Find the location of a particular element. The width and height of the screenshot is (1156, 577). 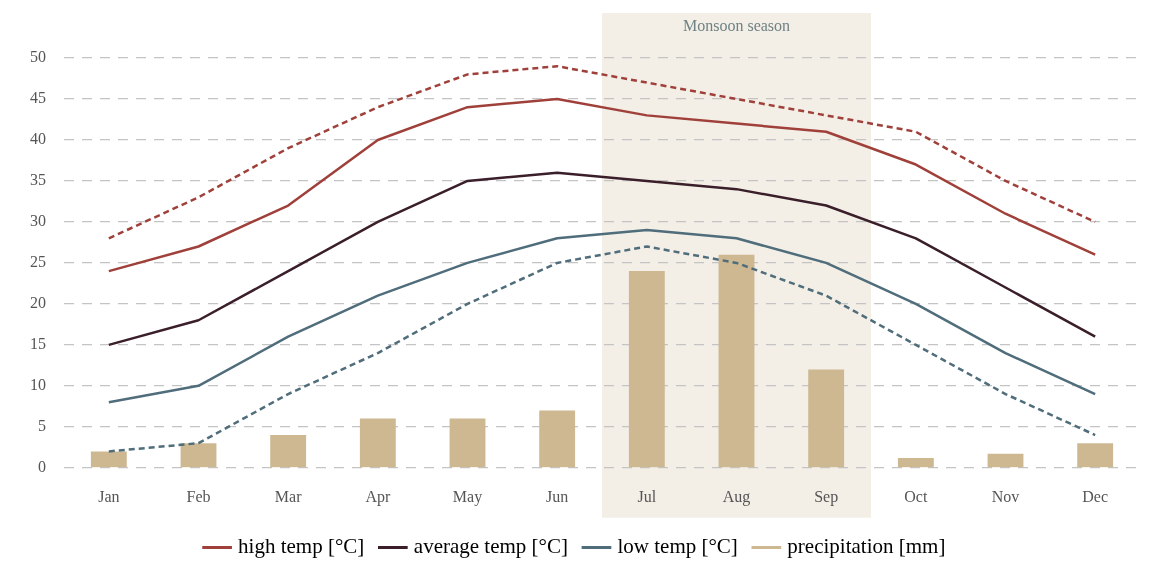

legend-label: precipitation [mm] is located at coordinates (866, 546).